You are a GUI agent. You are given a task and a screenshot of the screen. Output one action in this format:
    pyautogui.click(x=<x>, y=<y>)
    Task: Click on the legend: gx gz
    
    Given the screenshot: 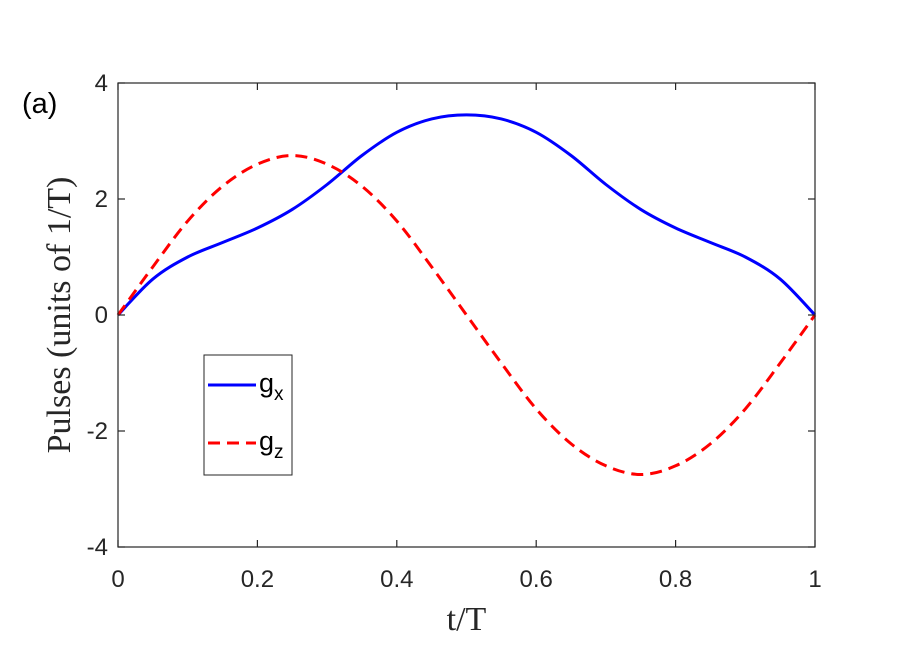 What is the action you would take?
    pyautogui.click(x=248, y=415)
    